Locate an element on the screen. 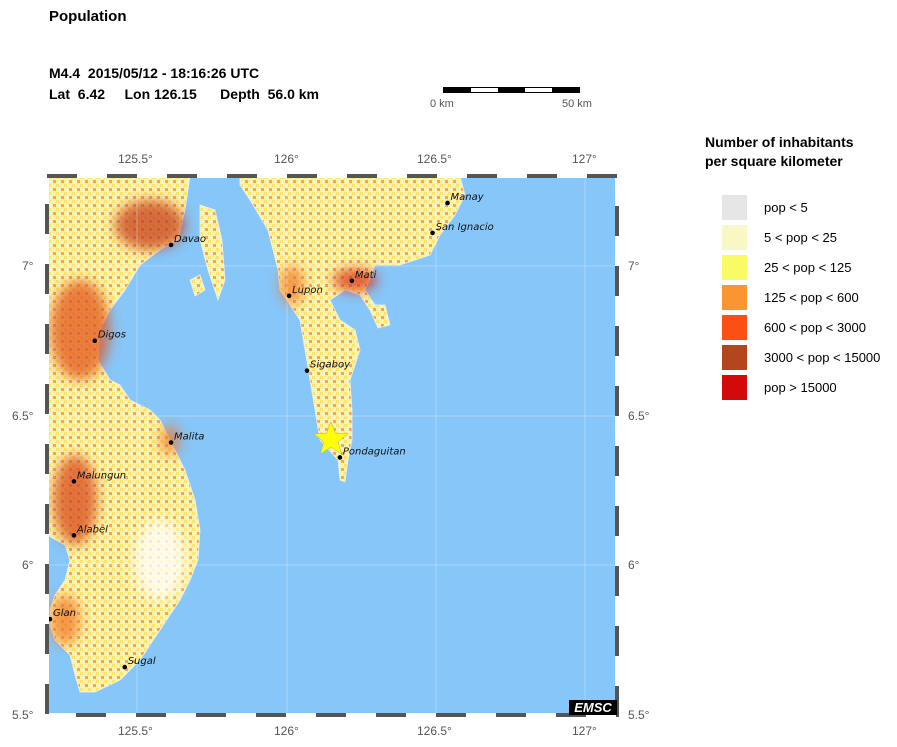 The height and width of the screenshot is (747, 897). city-label: Pondaguitan is located at coordinates (374, 451).